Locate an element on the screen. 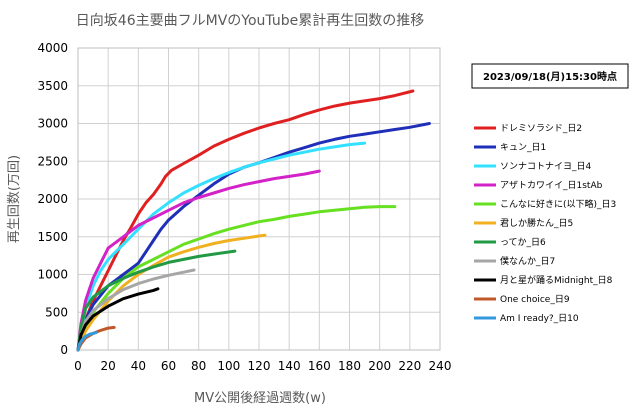 The image size is (640, 417). y-tick-label: 0 is located at coordinates (64, 350).